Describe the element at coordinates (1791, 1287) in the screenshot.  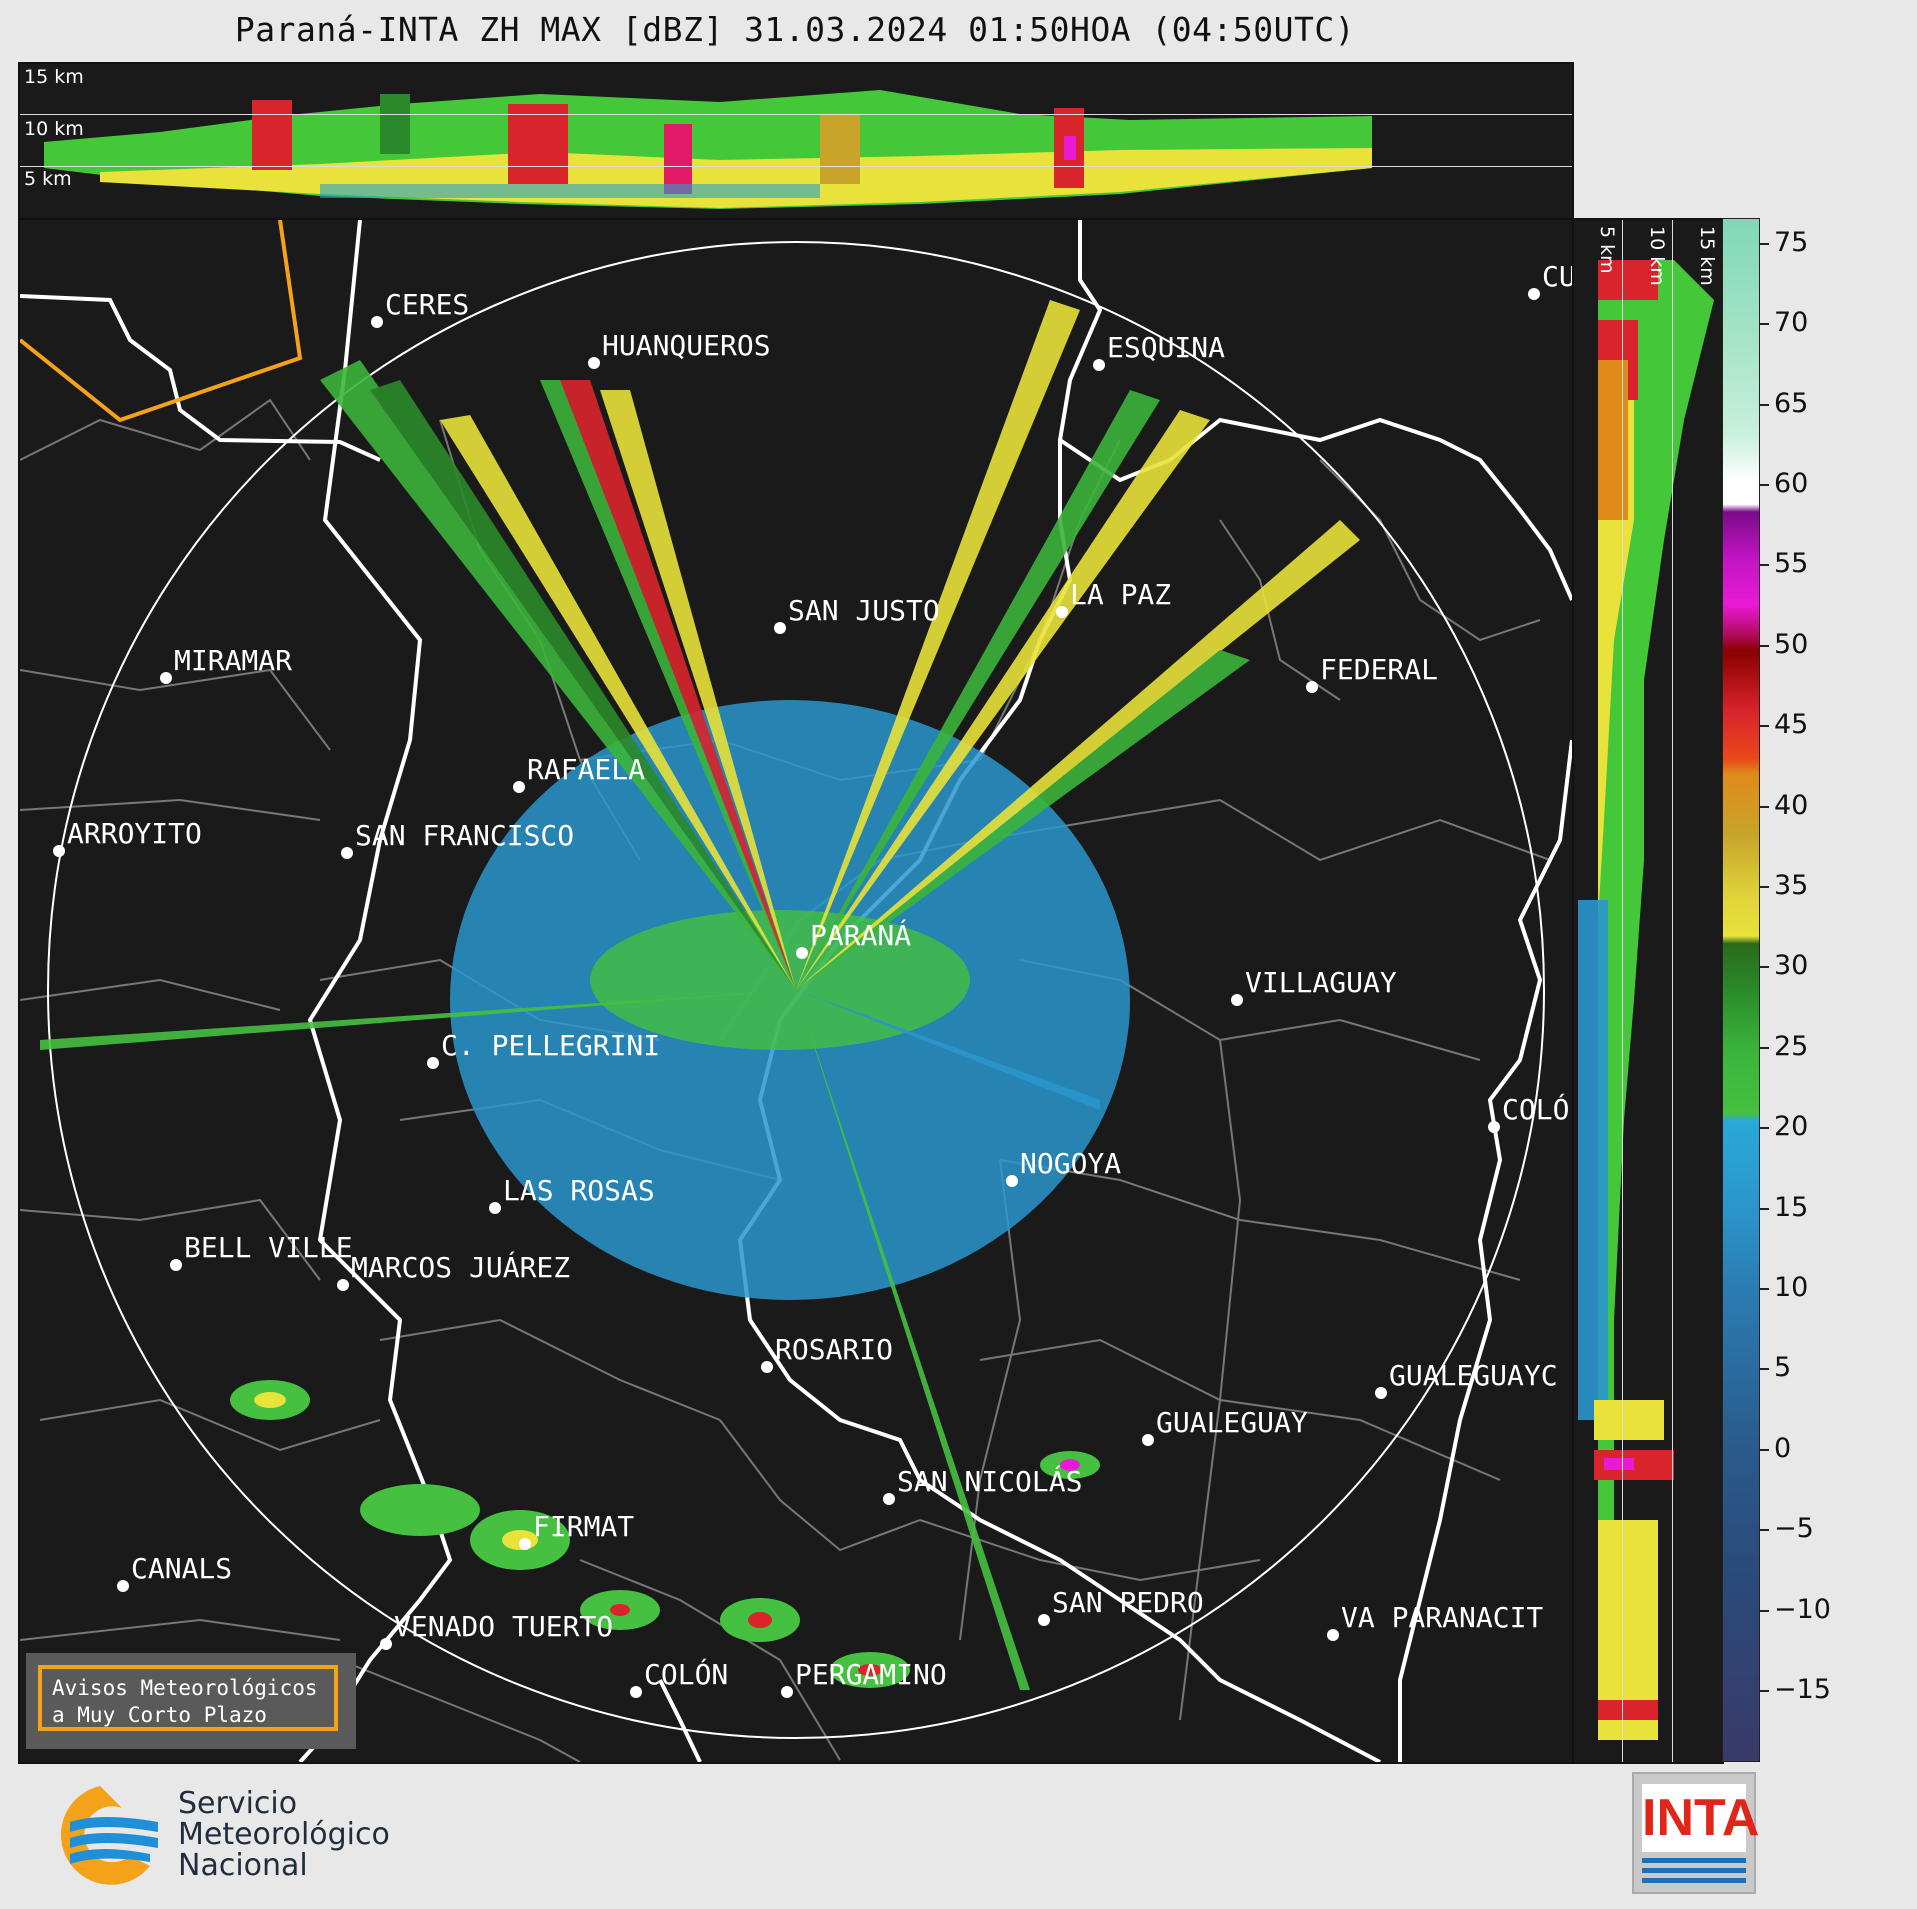
I see `colorbar-label: 10` at that location.